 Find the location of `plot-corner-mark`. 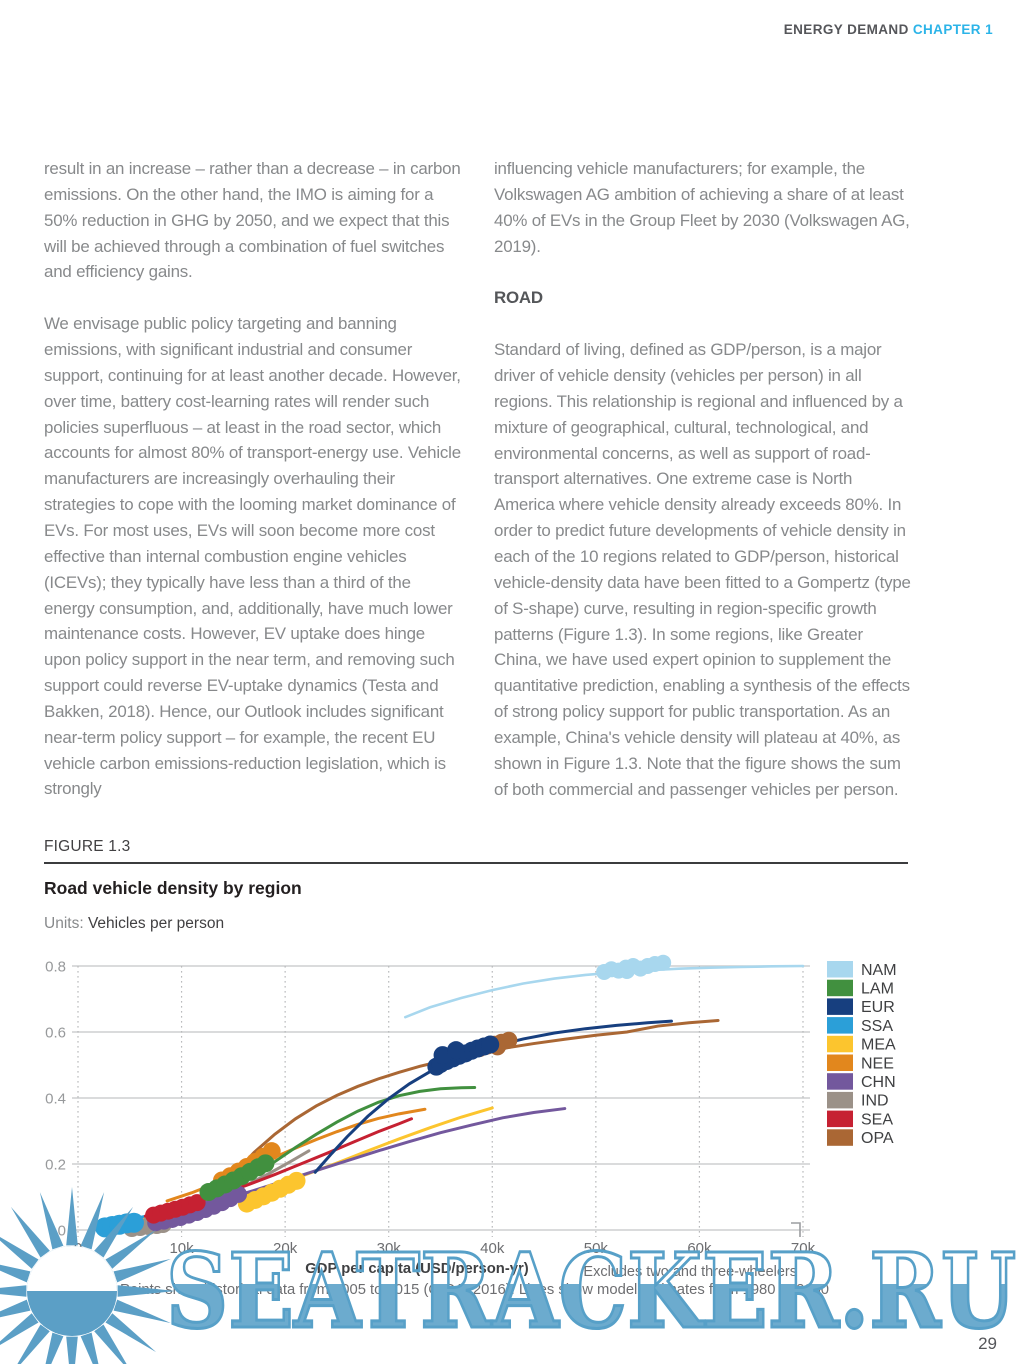

plot-corner-mark is located at coordinates (796, 1229).